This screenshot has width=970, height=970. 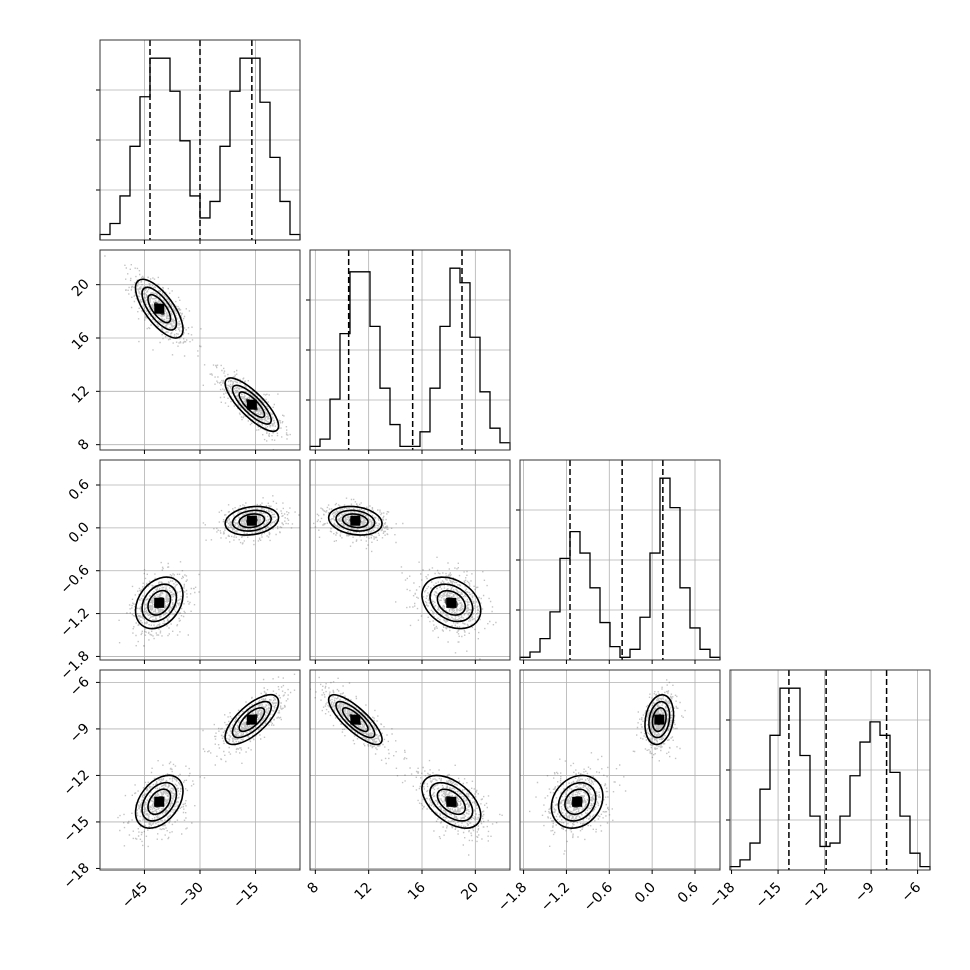 I want to click on xtick-label-3-2: −12, so click(x=815, y=896).